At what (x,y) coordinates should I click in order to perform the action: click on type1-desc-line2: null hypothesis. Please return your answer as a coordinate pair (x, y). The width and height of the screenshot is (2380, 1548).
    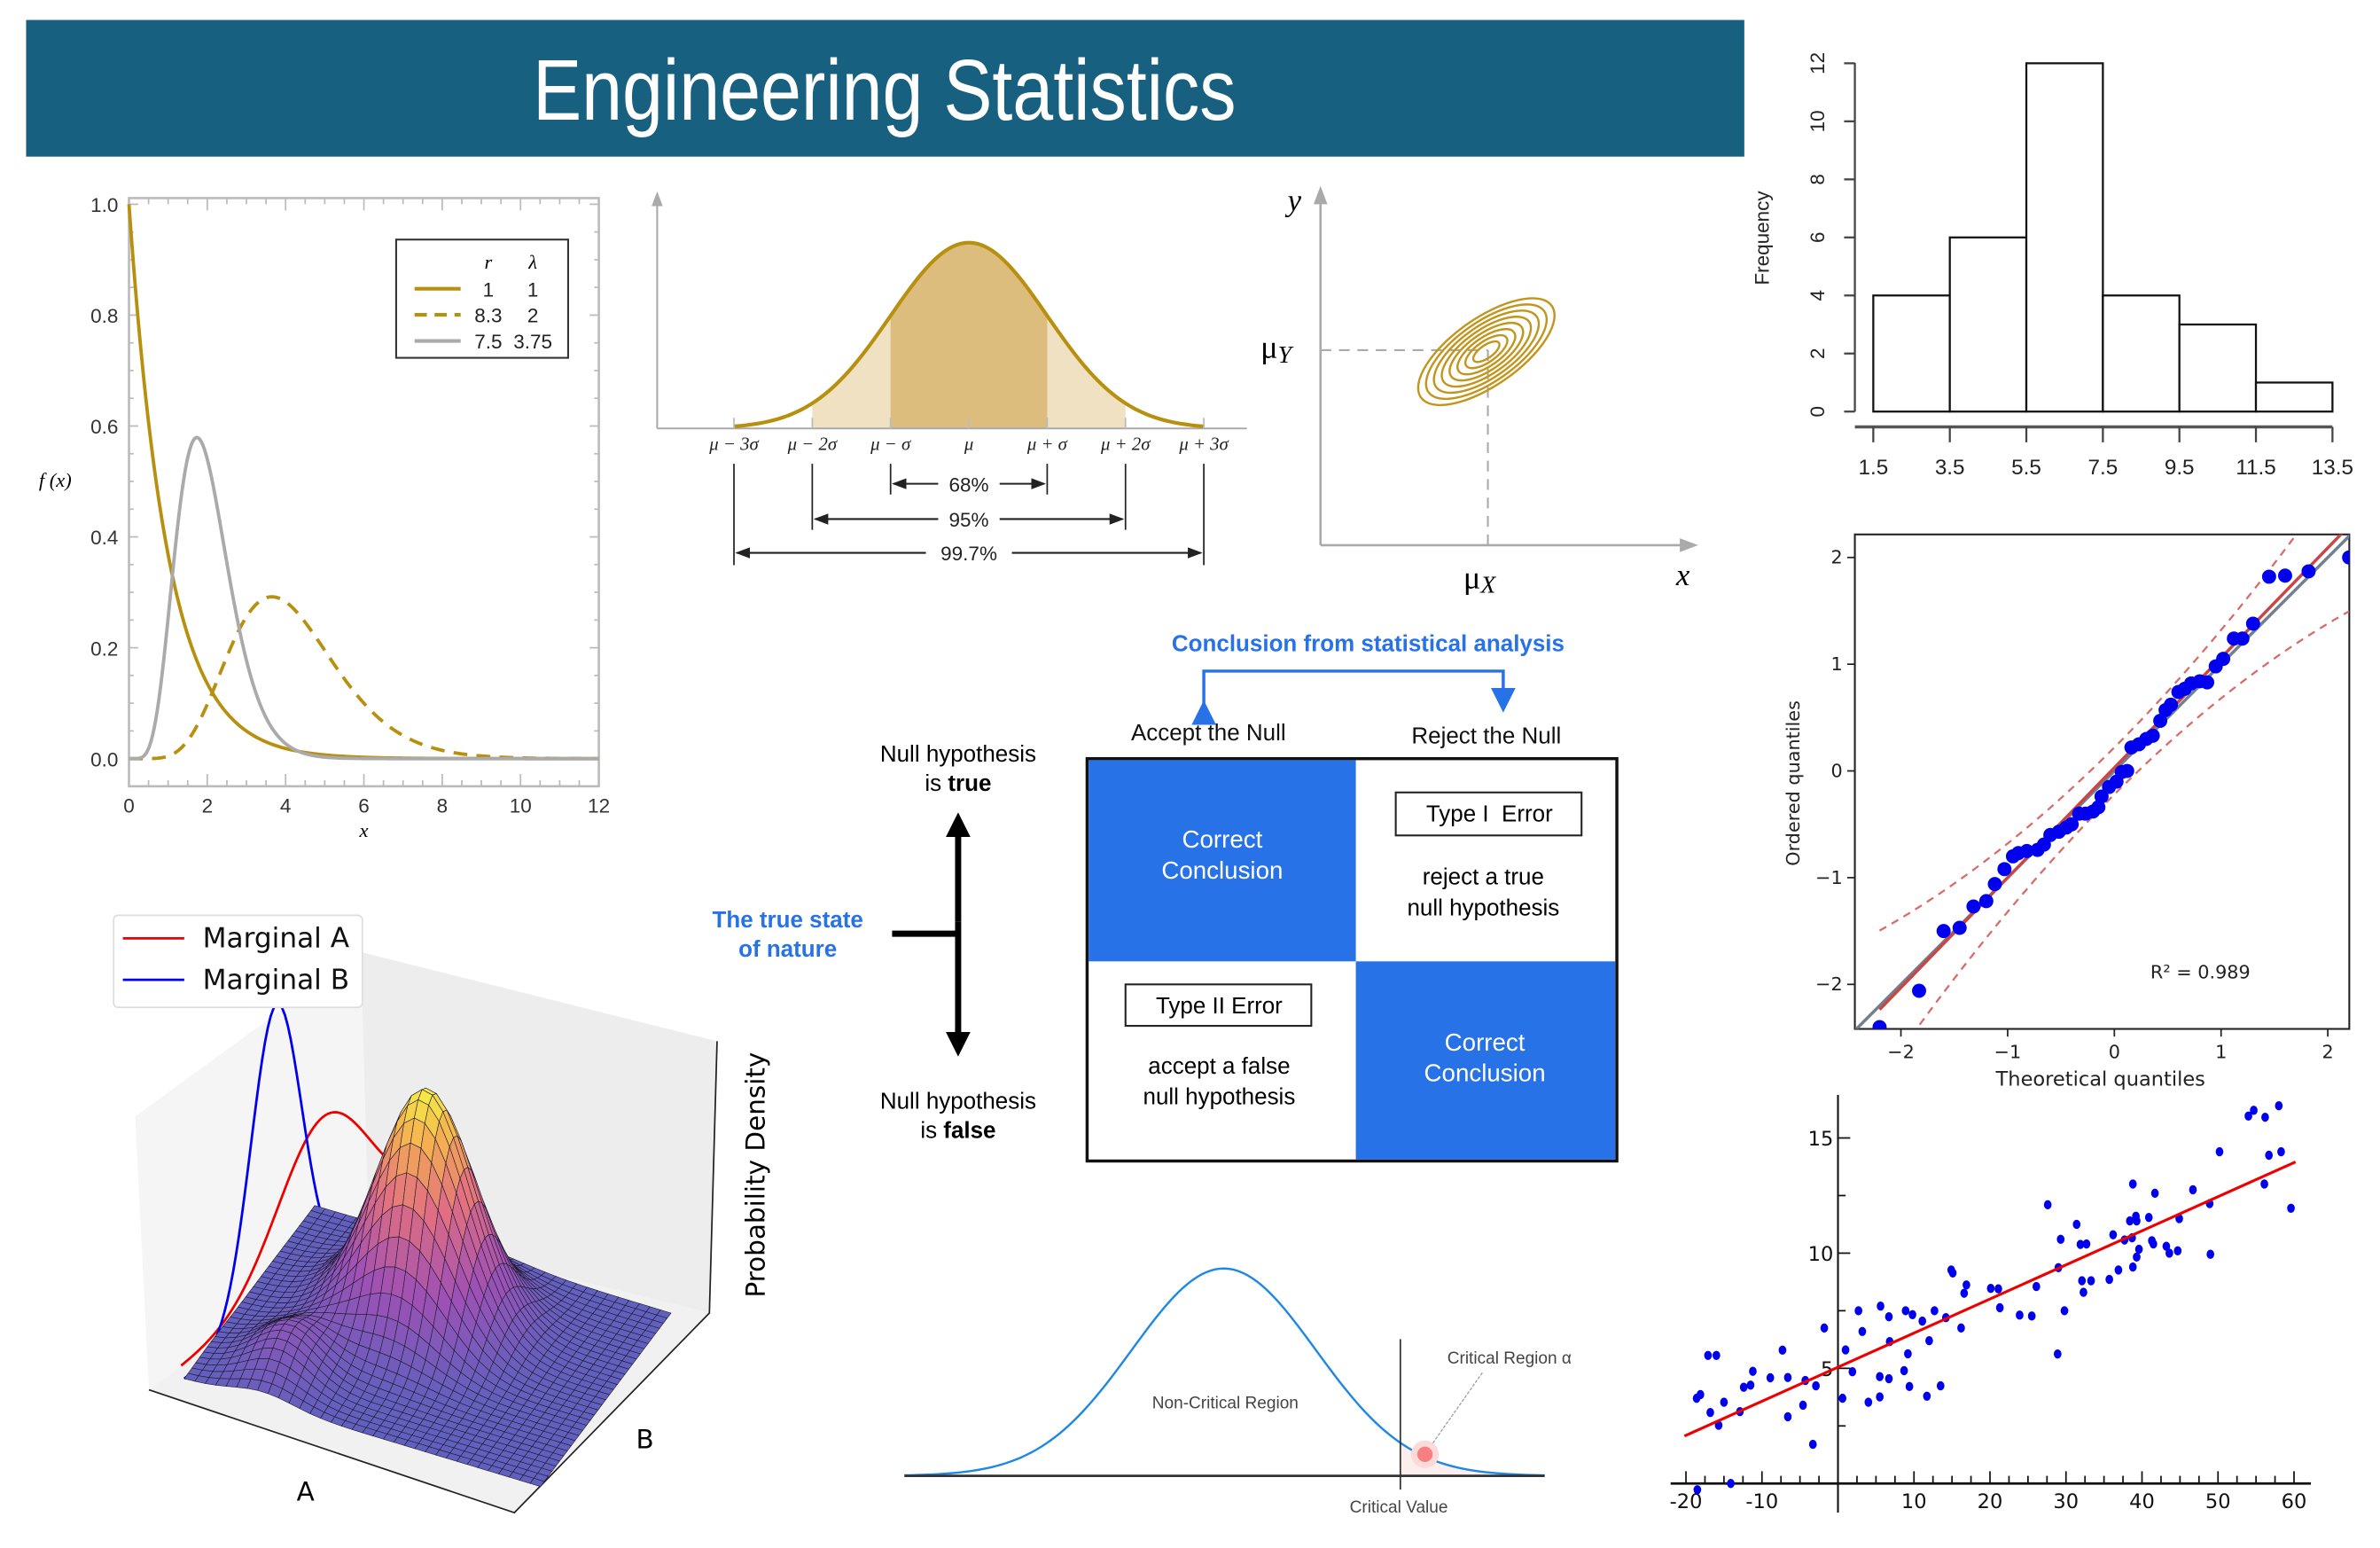
    Looking at the image, I should click on (1483, 907).